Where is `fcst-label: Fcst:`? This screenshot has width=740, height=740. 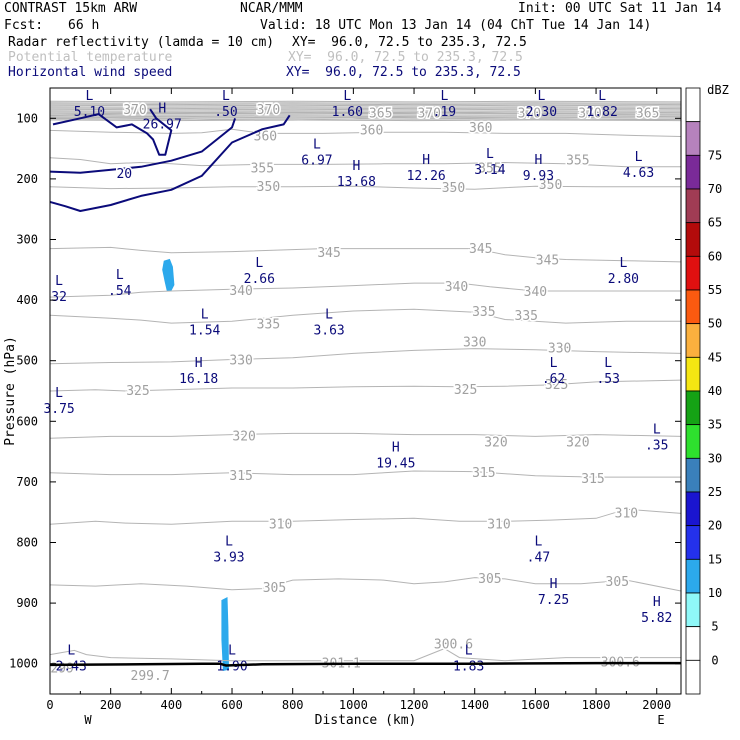
fcst-label: Fcst: is located at coordinates (24, 25).